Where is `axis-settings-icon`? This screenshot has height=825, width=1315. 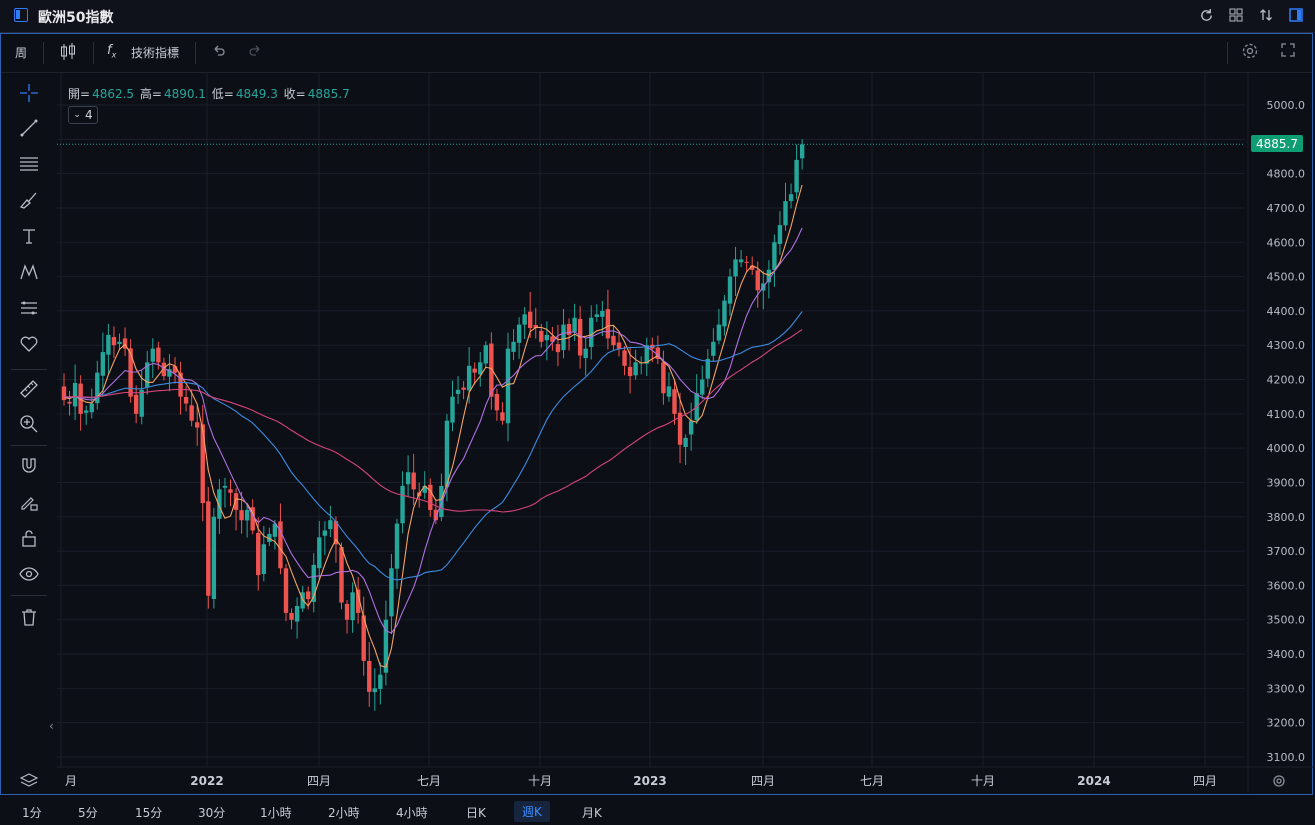
axis-settings-icon is located at coordinates (1279, 781).